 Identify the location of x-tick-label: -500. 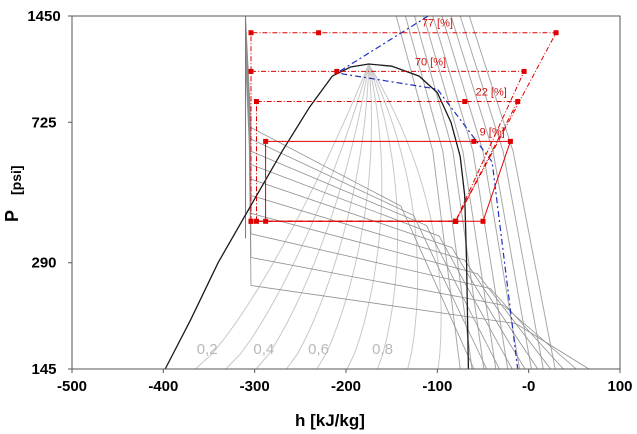
(72, 386).